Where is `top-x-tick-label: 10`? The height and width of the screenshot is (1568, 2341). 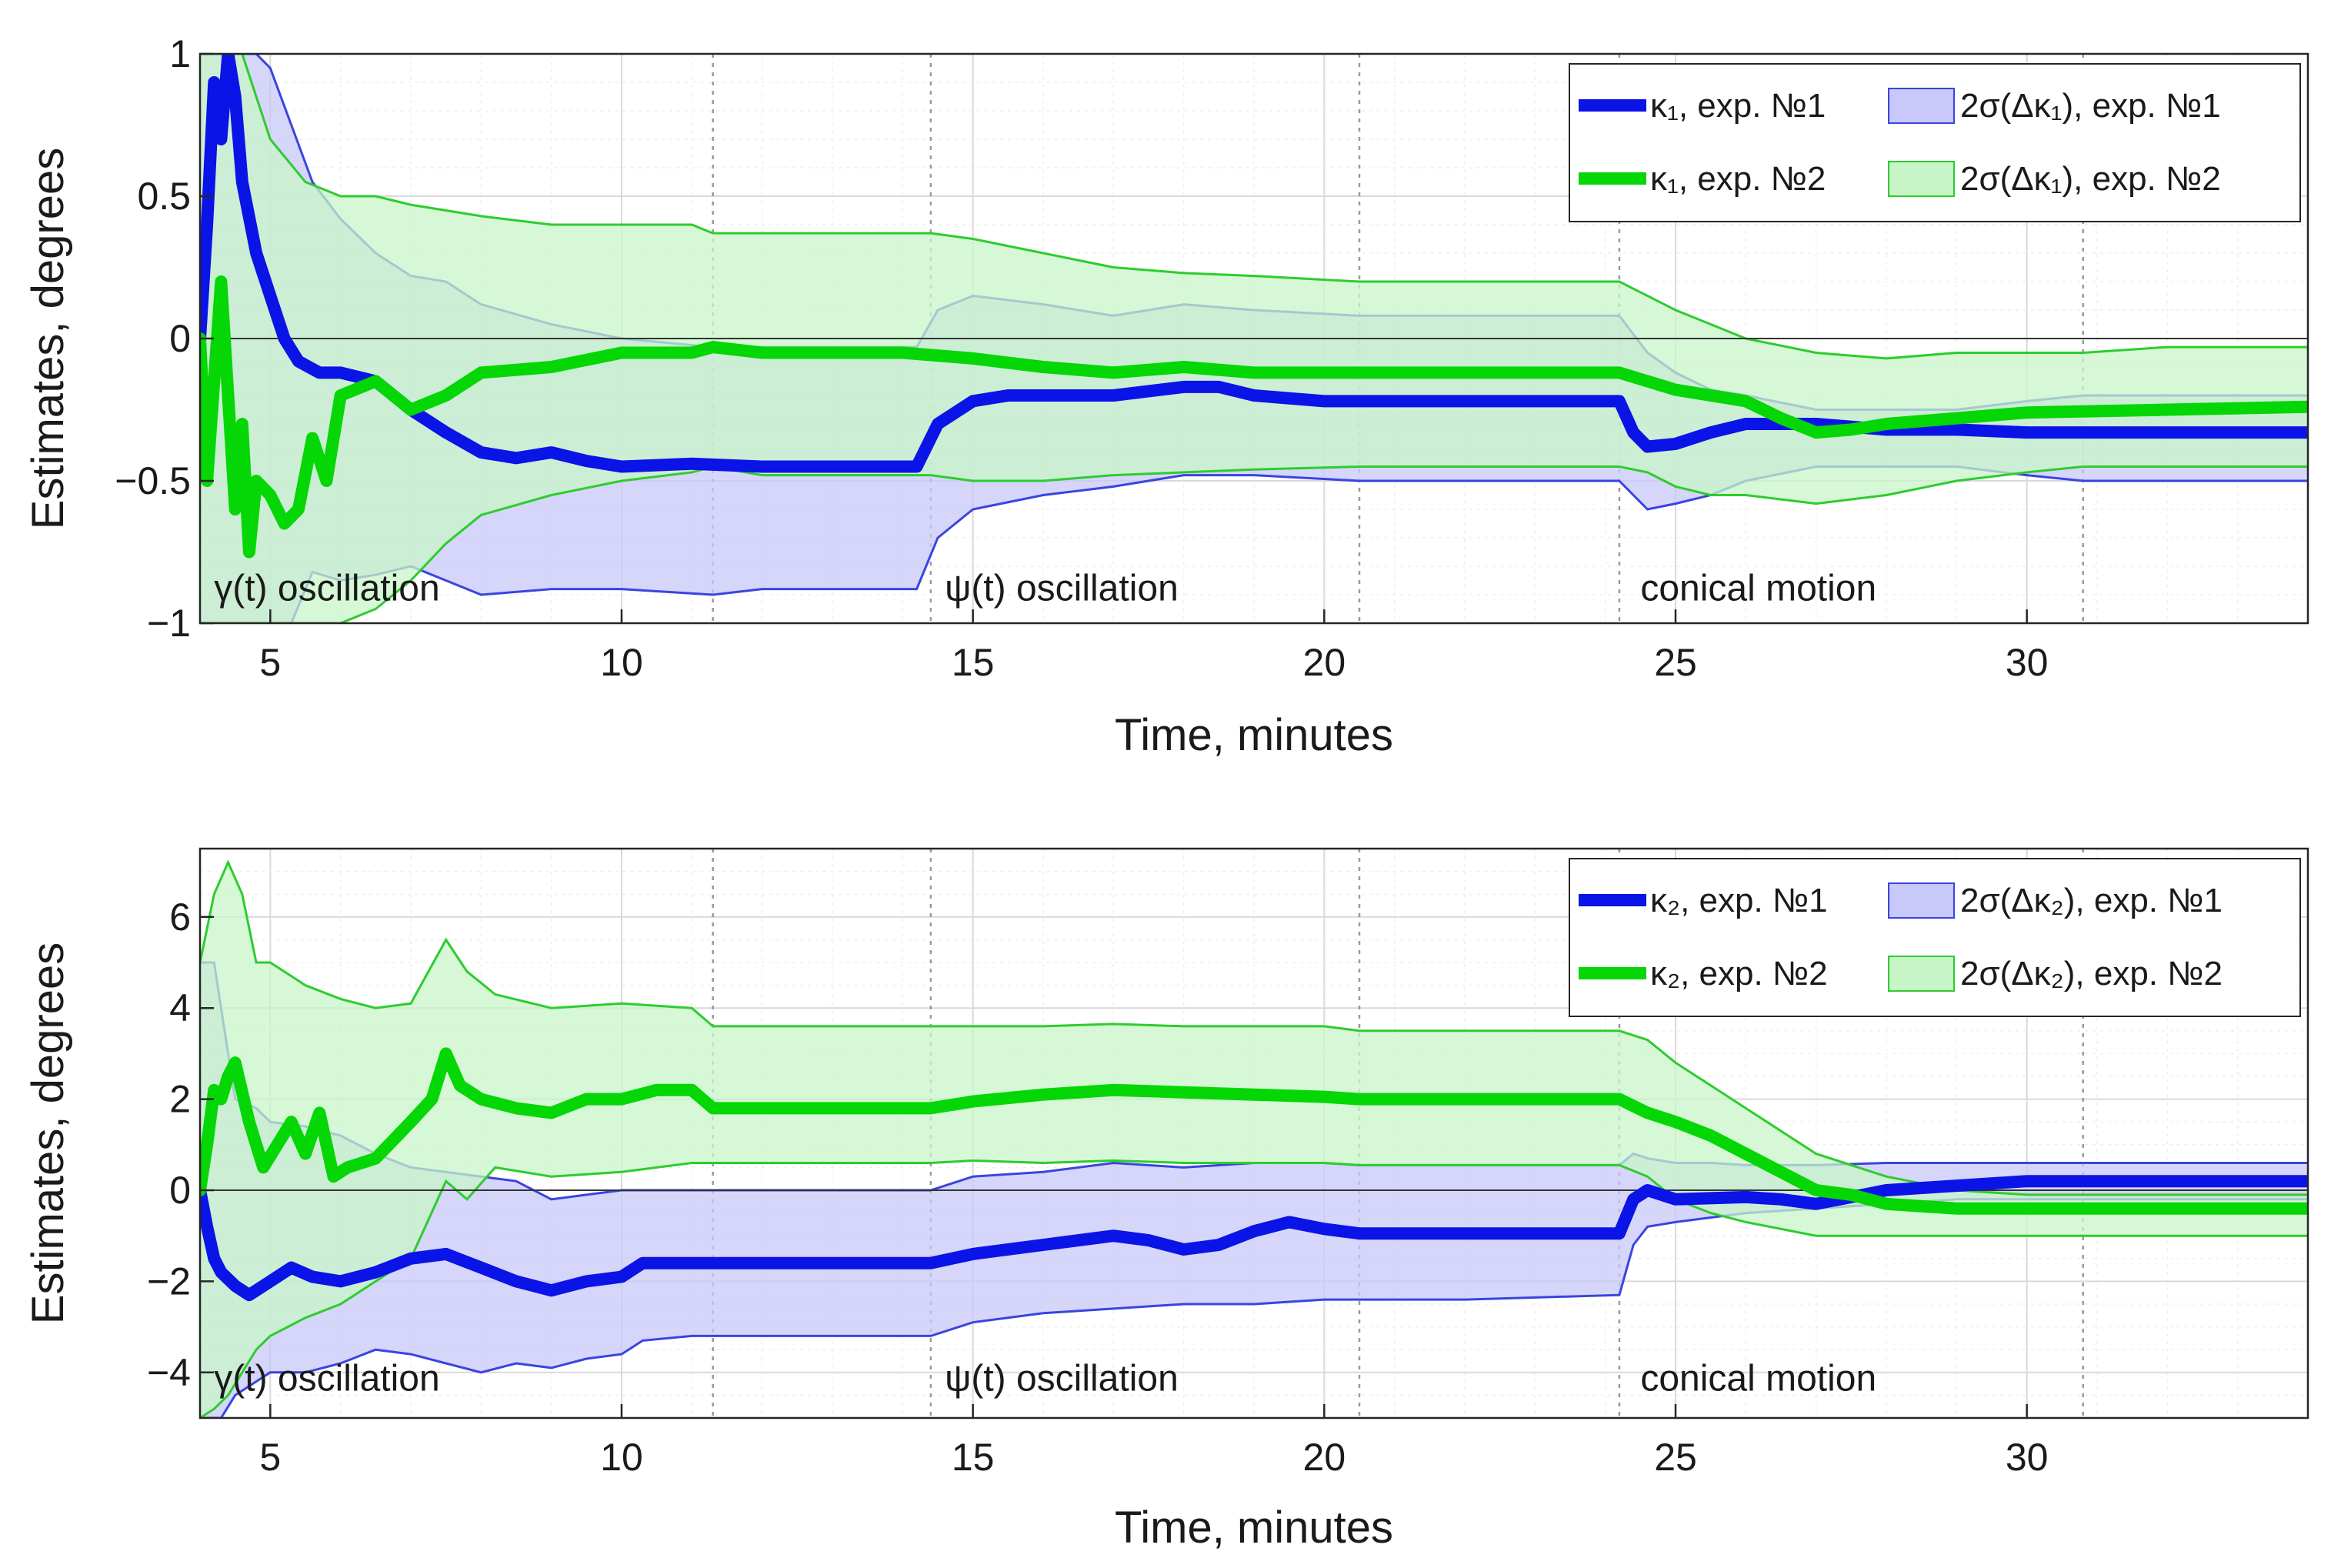 top-x-tick-label: 10 is located at coordinates (621, 662).